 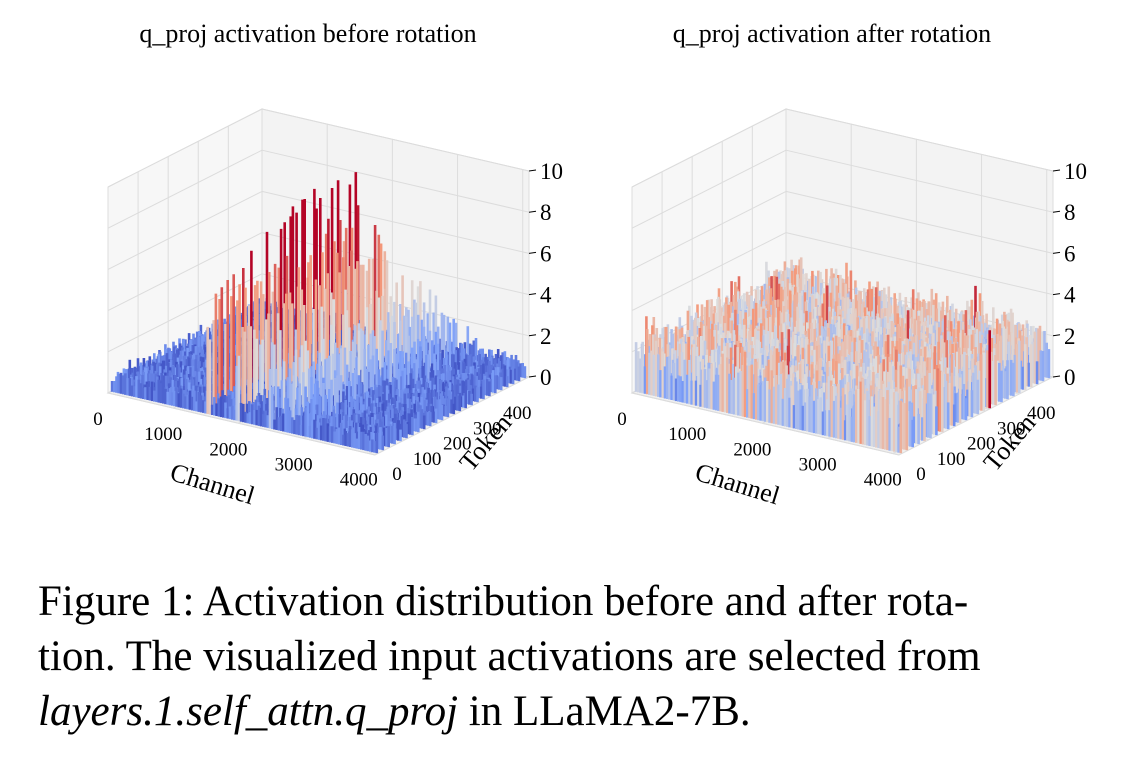 What do you see at coordinates (487, 428) in the screenshot?
I see `y-tick-label: 300` at bounding box center [487, 428].